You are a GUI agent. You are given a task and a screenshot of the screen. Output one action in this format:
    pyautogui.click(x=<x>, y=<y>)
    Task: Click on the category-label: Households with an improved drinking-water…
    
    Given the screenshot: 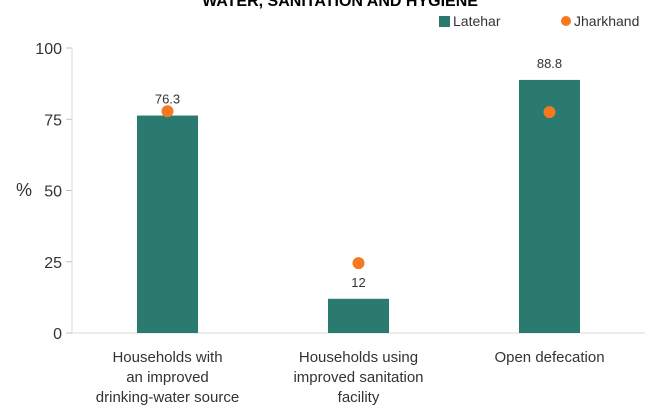 What is the action you would take?
    pyautogui.click(x=167, y=377)
    